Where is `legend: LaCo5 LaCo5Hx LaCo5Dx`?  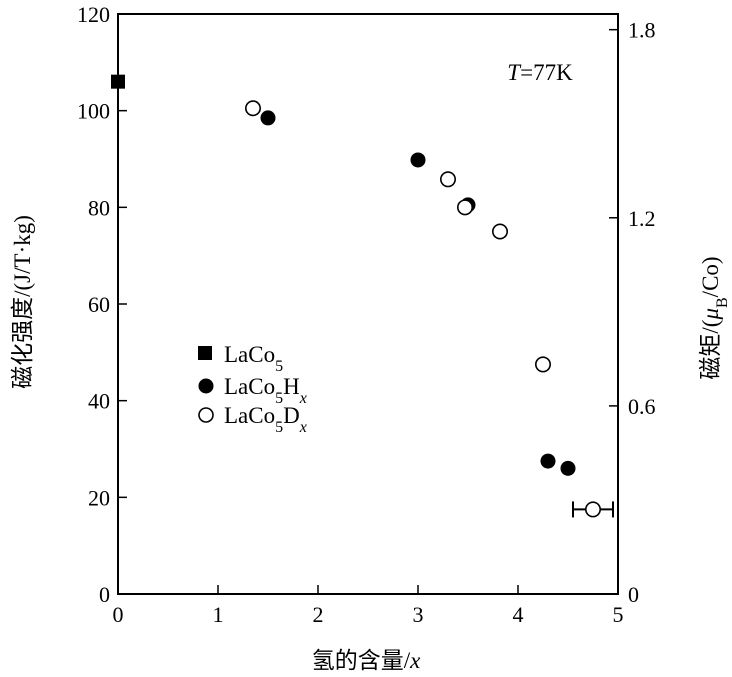
legend: LaCo5 LaCo5Hx LaCo5Dx is located at coordinates (252, 389).